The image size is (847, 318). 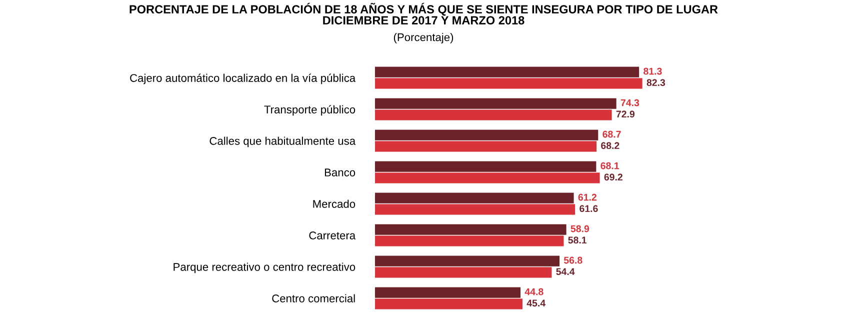 What do you see at coordinates (243, 79) in the screenshot?
I see `y-tick-label: Cajero automático localizado en la vía pública` at bounding box center [243, 79].